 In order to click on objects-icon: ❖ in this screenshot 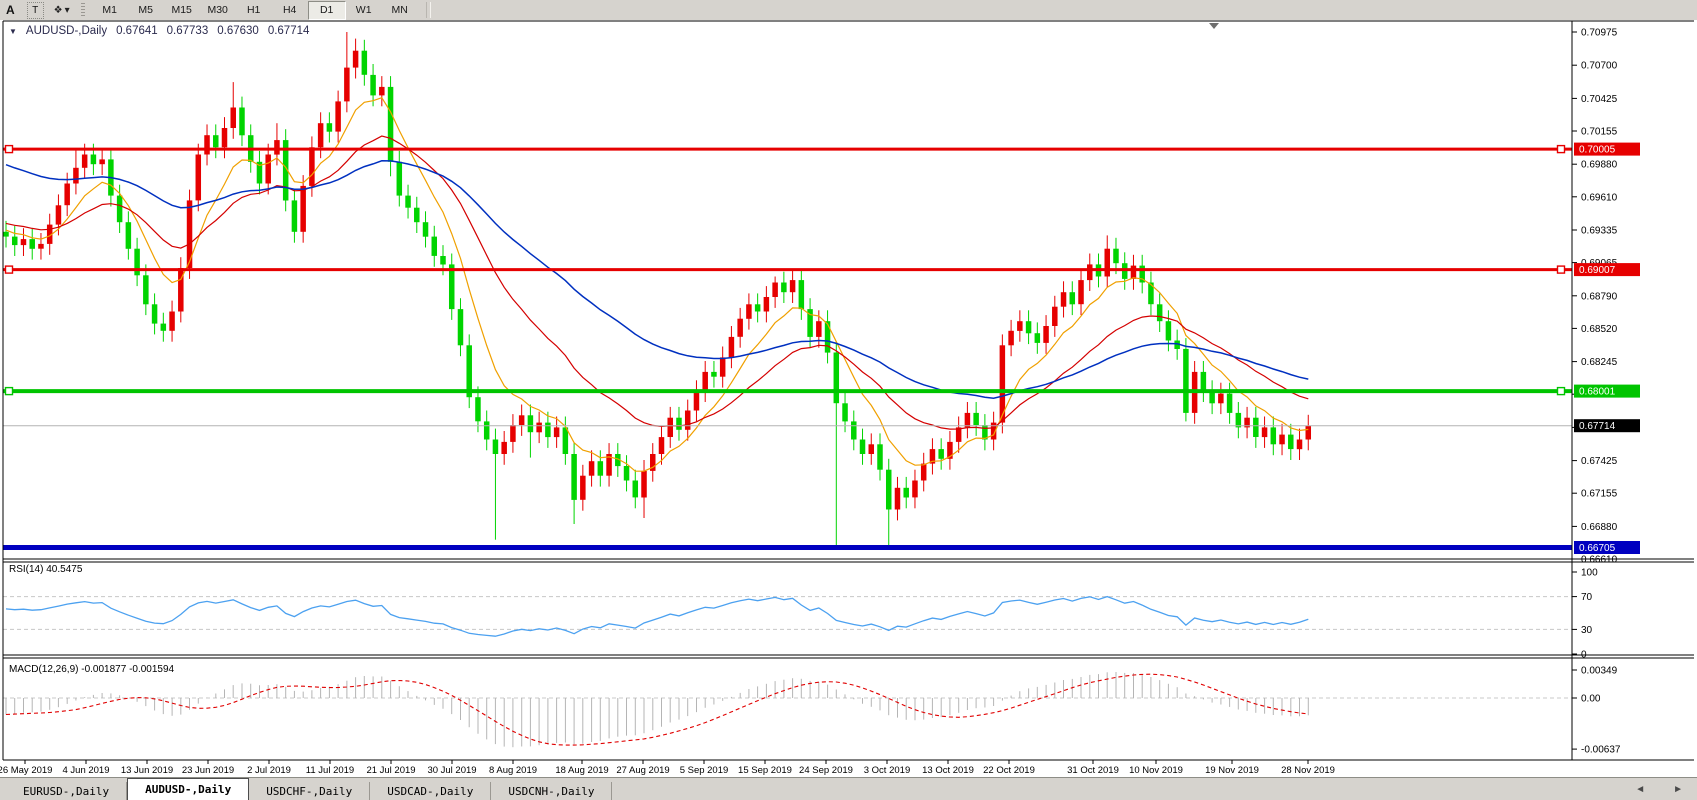, I will do `click(58, 10)`.